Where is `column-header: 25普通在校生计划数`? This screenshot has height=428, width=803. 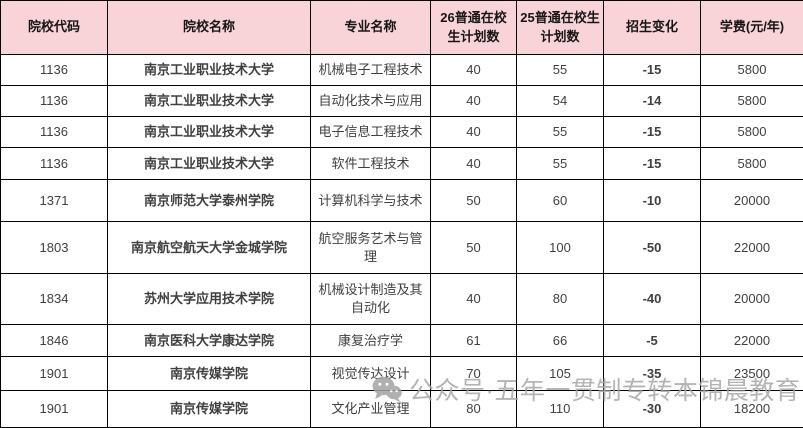 column-header: 25普通在校生计划数 is located at coordinates (560, 27).